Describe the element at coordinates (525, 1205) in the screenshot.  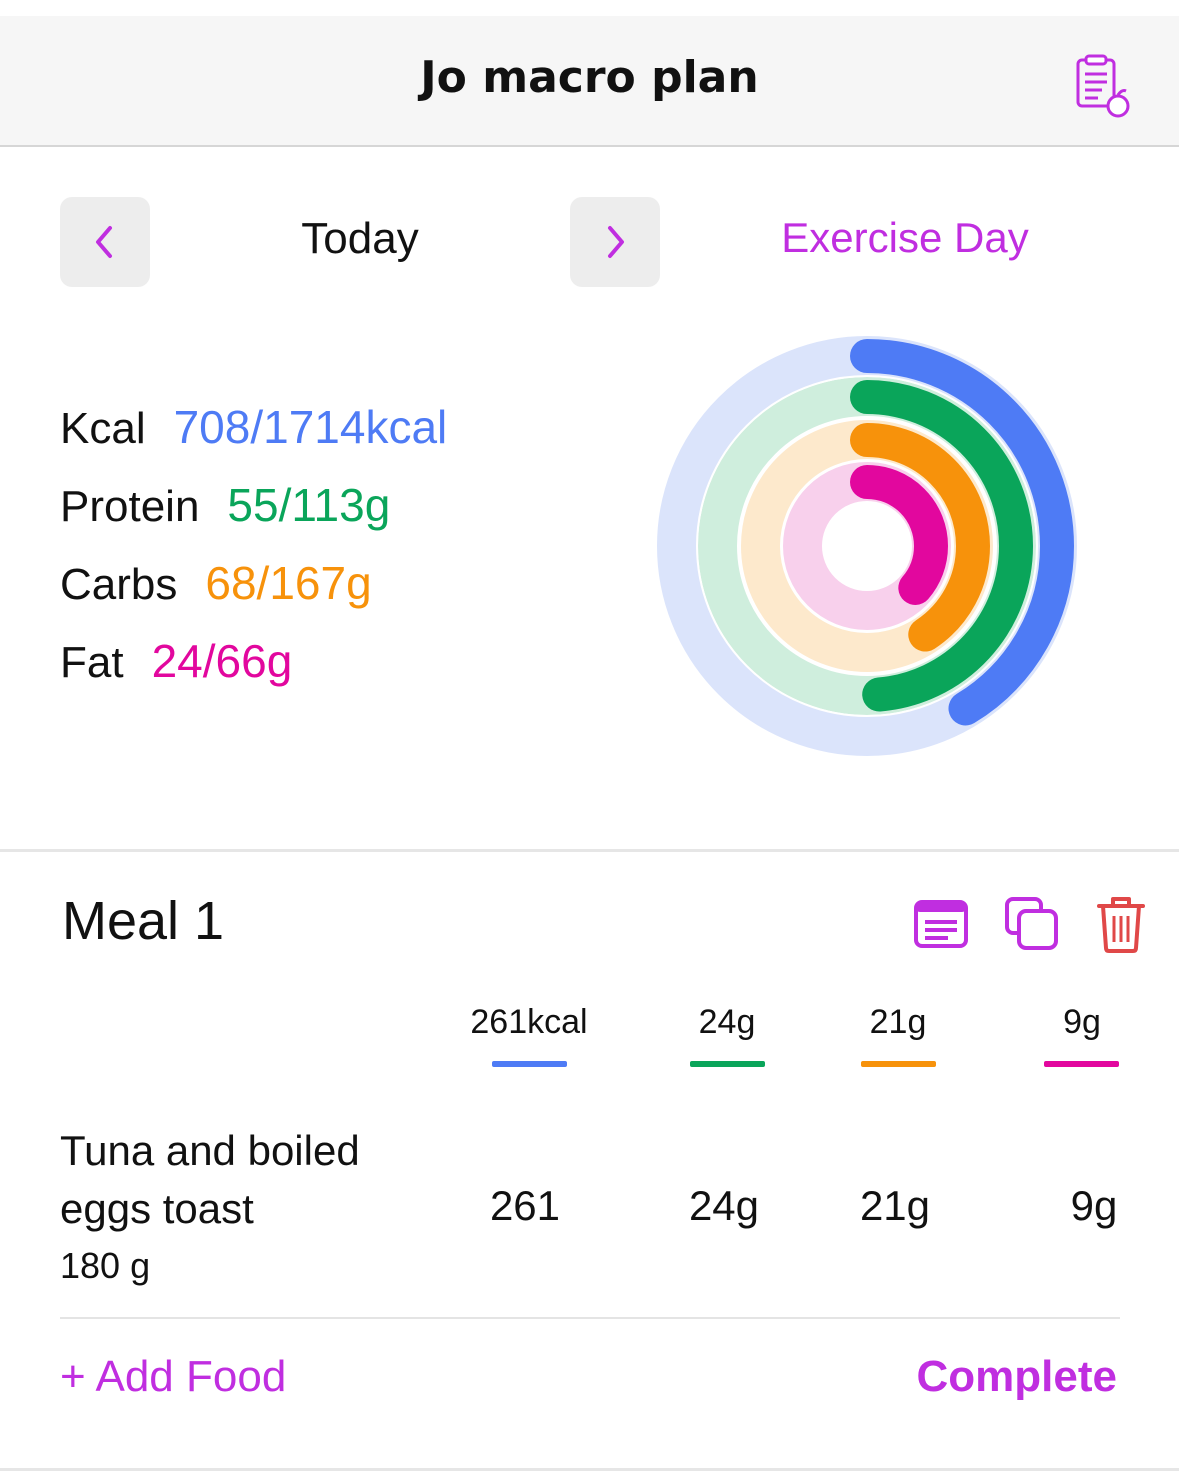
I see `food-kcal: 261` at that location.